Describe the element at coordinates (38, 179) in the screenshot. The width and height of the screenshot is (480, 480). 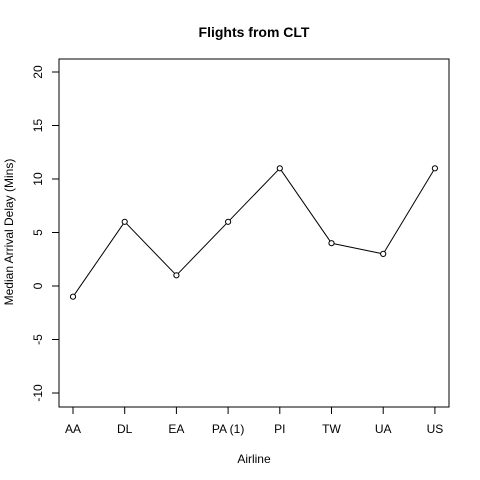
I see `y-tick-label: 10` at that location.